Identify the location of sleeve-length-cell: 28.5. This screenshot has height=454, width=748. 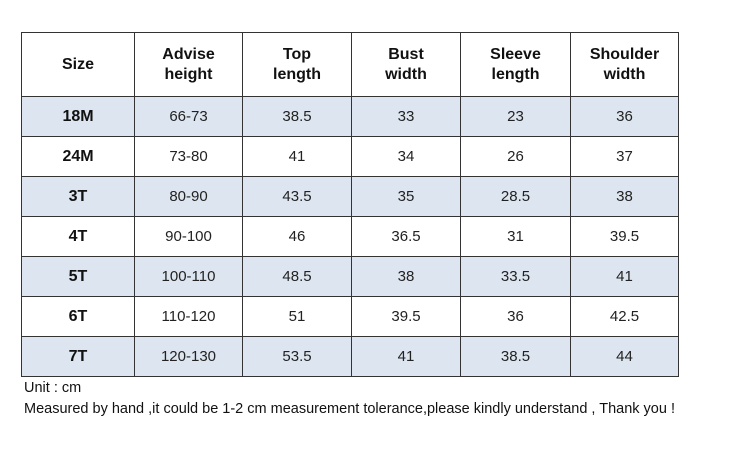
(515, 196).